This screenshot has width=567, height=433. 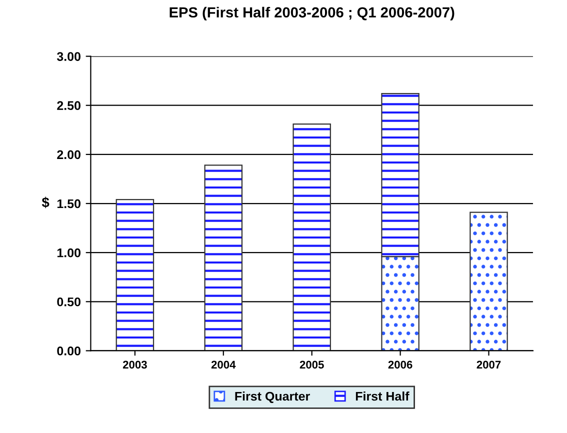 I want to click on y-tick-label: 3.00, so click(x=68, y=56).